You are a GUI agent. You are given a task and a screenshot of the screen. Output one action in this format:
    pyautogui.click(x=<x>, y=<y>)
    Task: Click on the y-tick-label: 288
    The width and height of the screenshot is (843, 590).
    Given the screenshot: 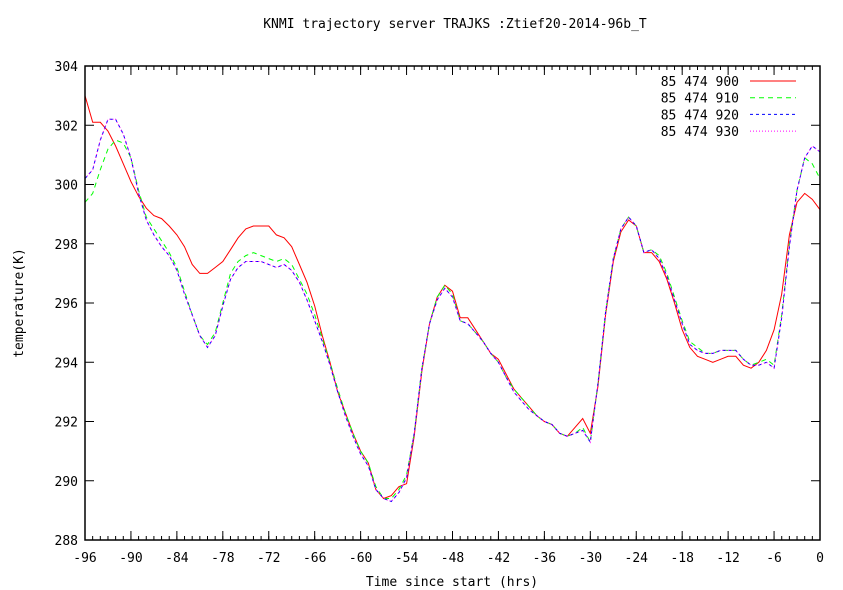 What is the action you would take?
    pyautogui.click(x=66, y=541)
    